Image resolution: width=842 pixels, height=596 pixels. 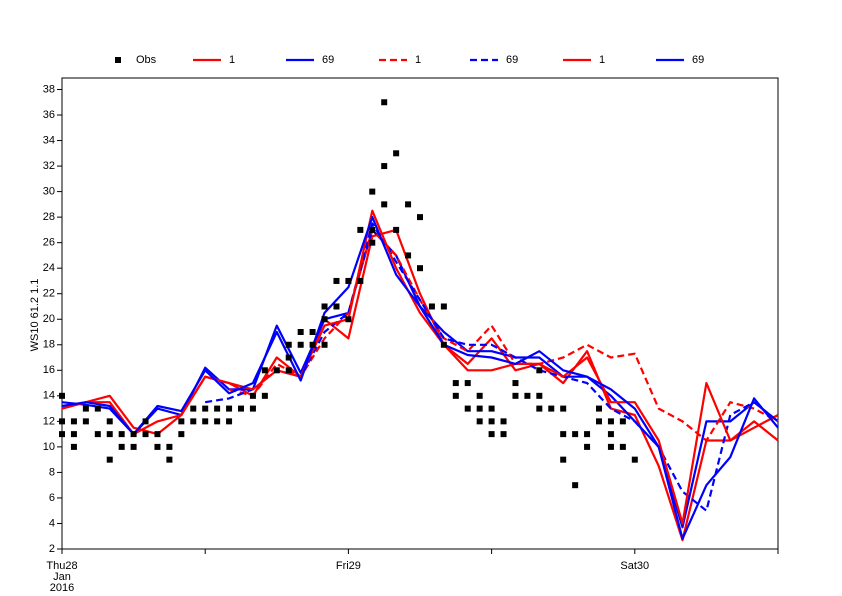 What do you see at coordinates (49, 345) in the screenshot?
I see `y-tick-label: 18` at bounding box center [49, 345].